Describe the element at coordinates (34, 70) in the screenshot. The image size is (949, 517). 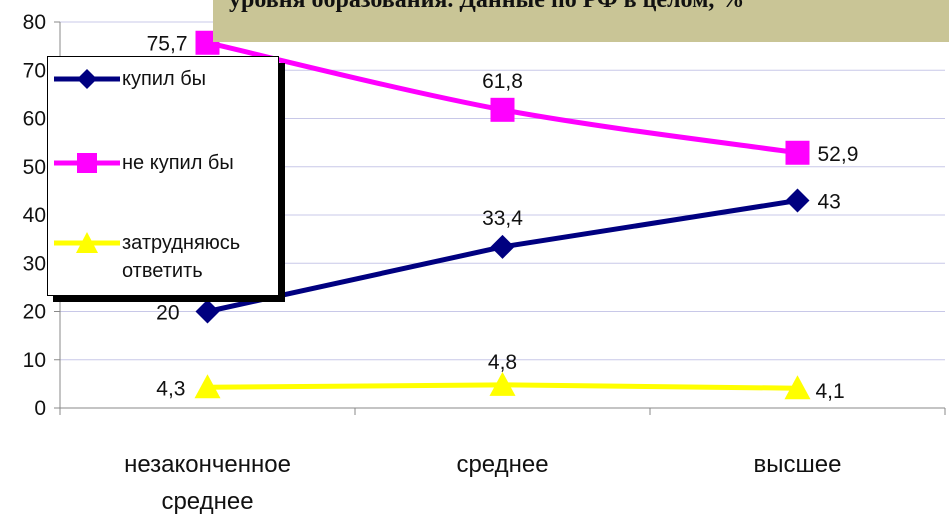
I see `y-tick-label-70: 70` at that location.